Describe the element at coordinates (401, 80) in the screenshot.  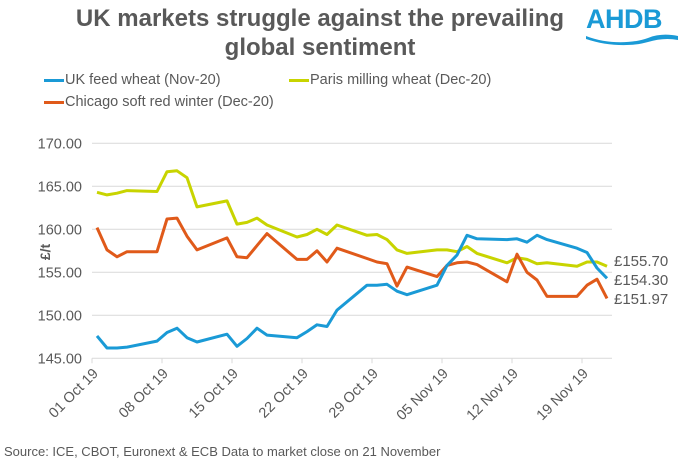
I see `legend-label: Paris milling wheat (Dec-20)` at that location.